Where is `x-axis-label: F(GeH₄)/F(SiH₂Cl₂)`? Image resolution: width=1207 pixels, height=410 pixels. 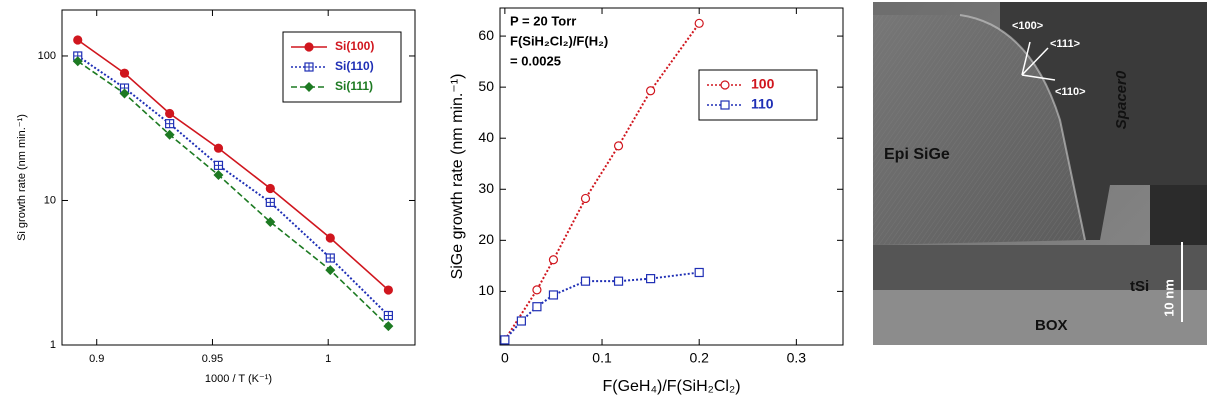
x-axis-label: F(GeH₄)/F(SiH₂Cl₂) is located at coordinates (671, 386).